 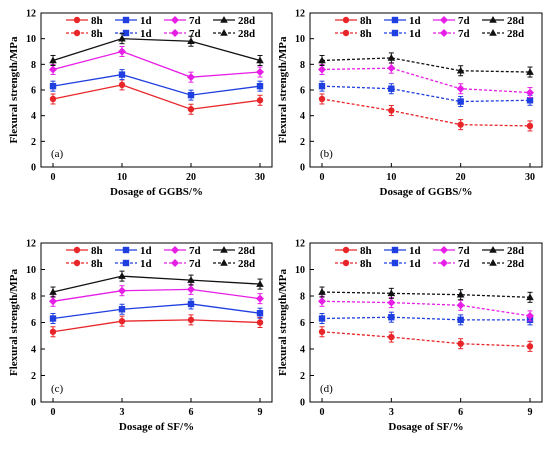 What do you see at coordinates (122, 177) in the screenshot?
I see `x-tick-label: 10` at bounding box center [122, 177].